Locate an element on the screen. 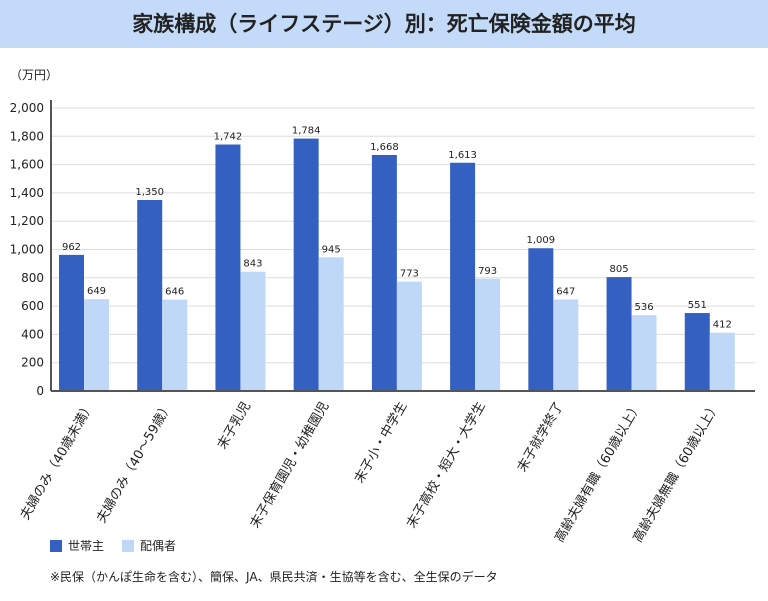  legend-swatch-spouse is located at coordinates (128, 545).